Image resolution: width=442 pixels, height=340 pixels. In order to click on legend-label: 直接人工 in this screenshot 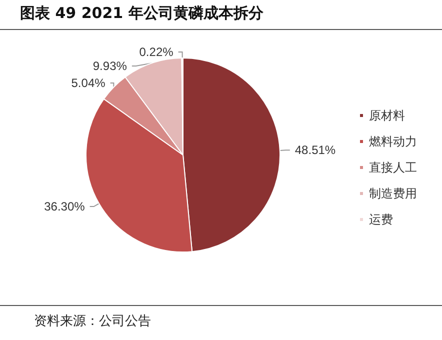, I will do `click(393, 167)`.